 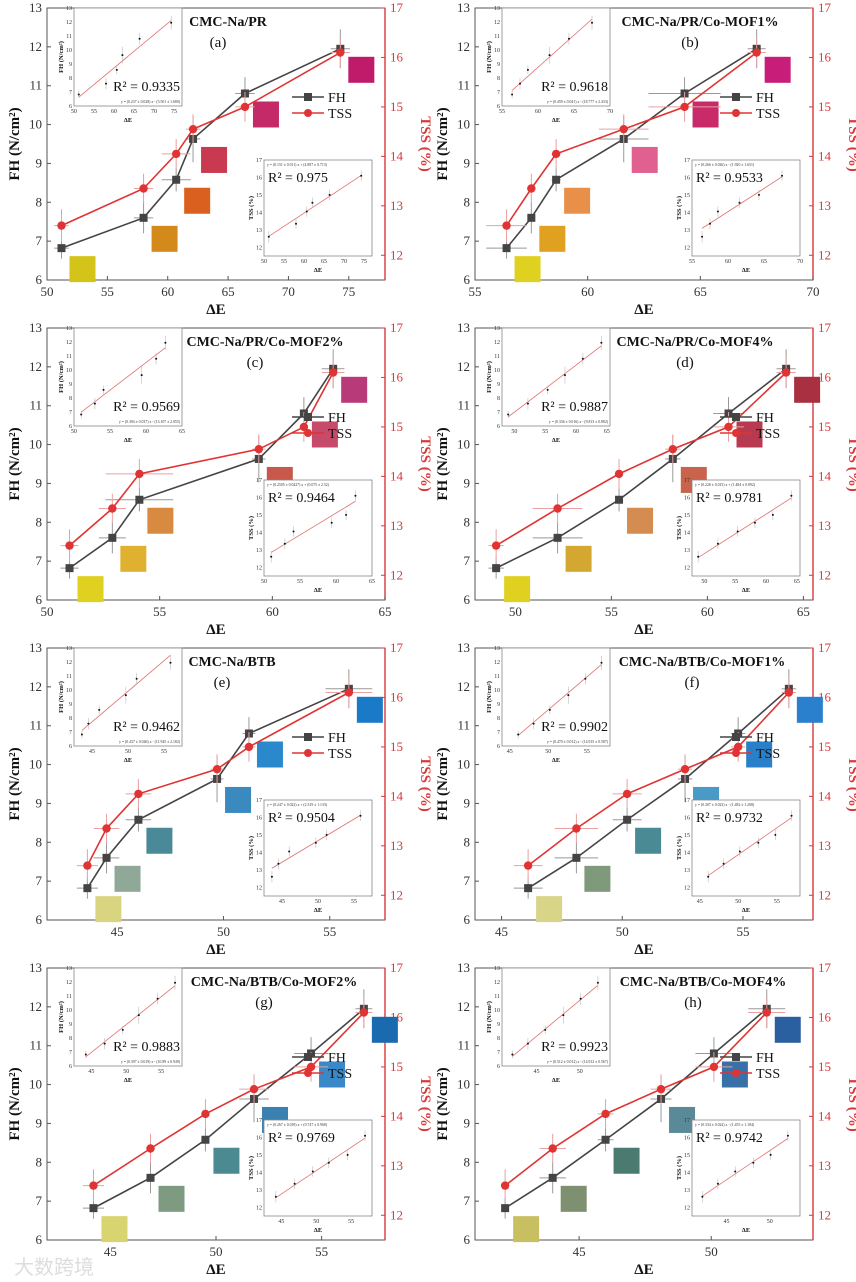 What do you see at coordinates (825, 7) in the screenshot?
I see `y2-tick-label: 17` at bounding box center [825, 7].